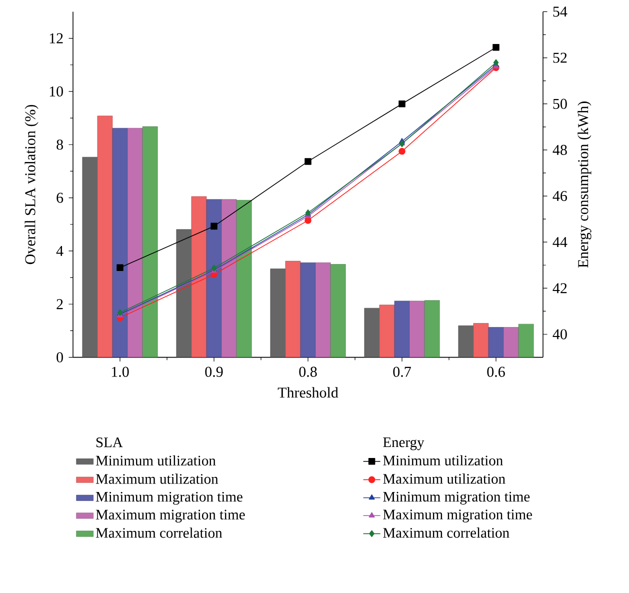  What do you see at coordinates (560, 103) in the screenshot?
I see `y2-tick-label: 50` at bounding box center [560, 103].